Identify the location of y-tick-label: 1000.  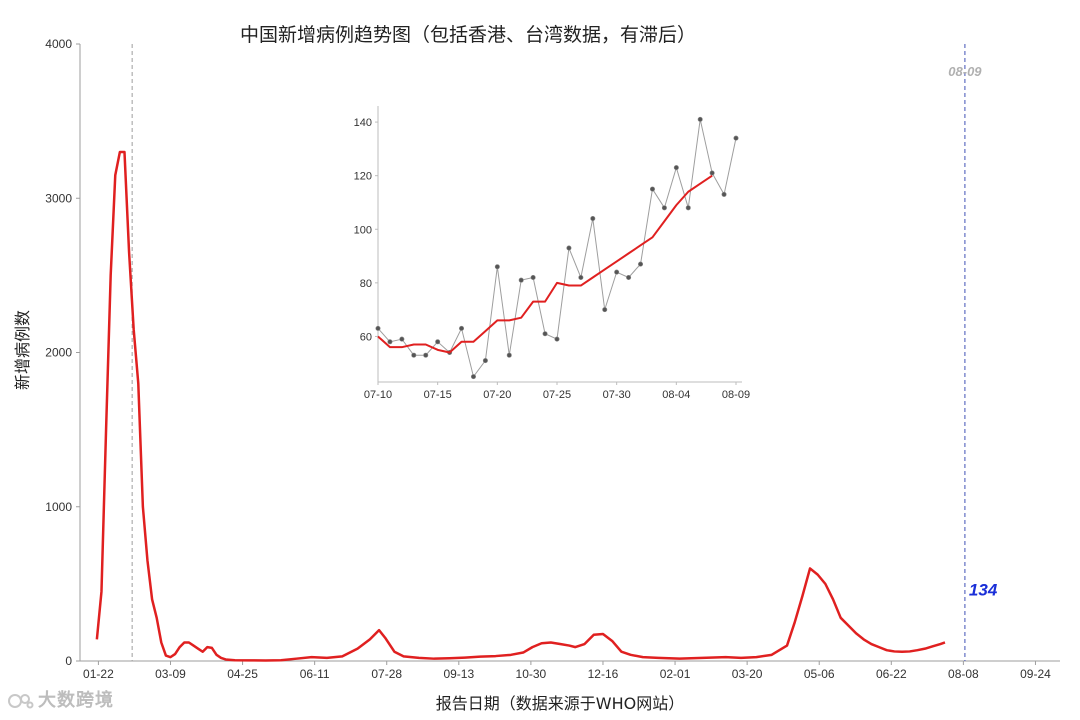
(58, 507).